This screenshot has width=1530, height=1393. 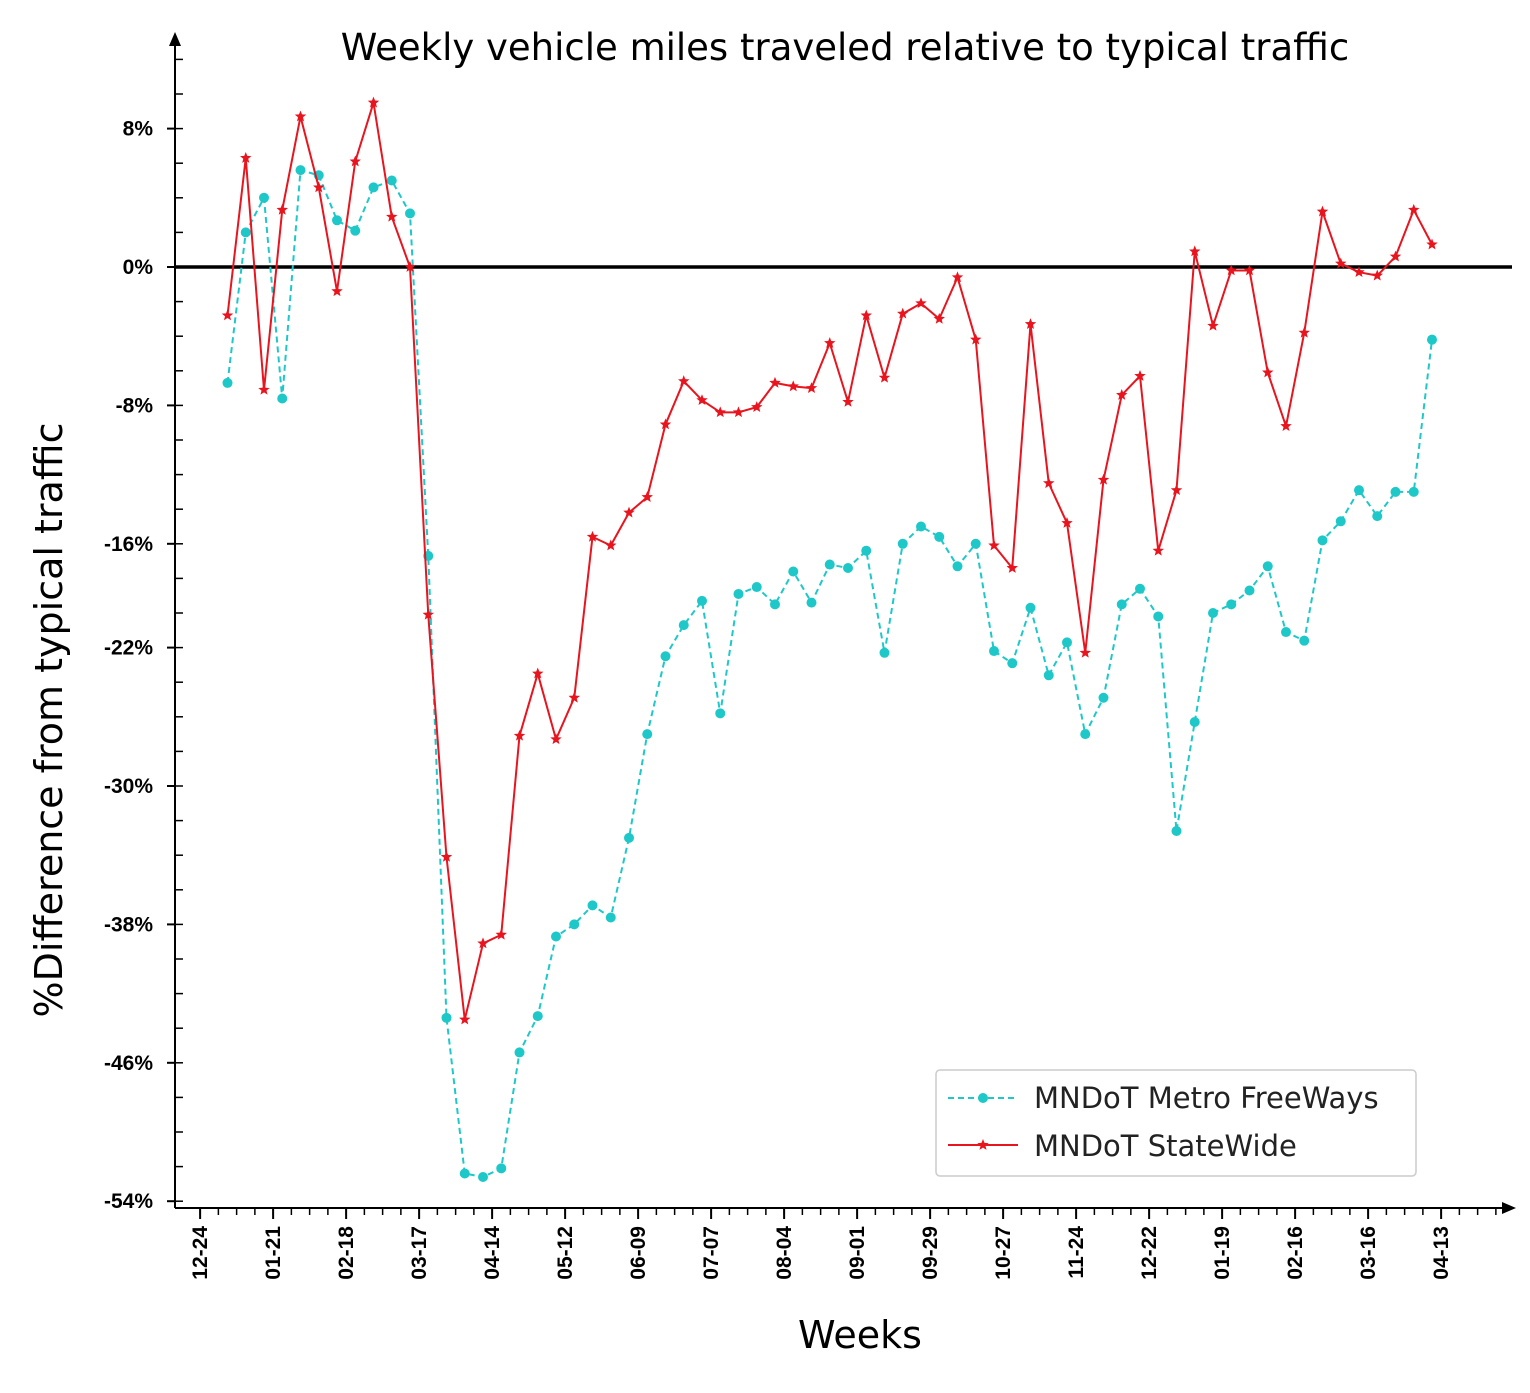 I want to click on x-axis-arrow, so click(x=1509, y=1208).